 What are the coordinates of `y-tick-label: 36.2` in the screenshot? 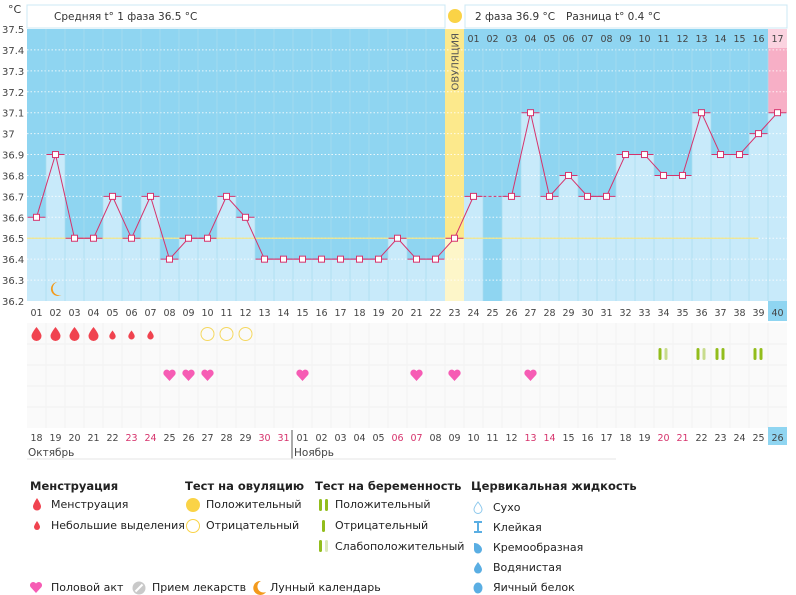 It's located at (13, 302).